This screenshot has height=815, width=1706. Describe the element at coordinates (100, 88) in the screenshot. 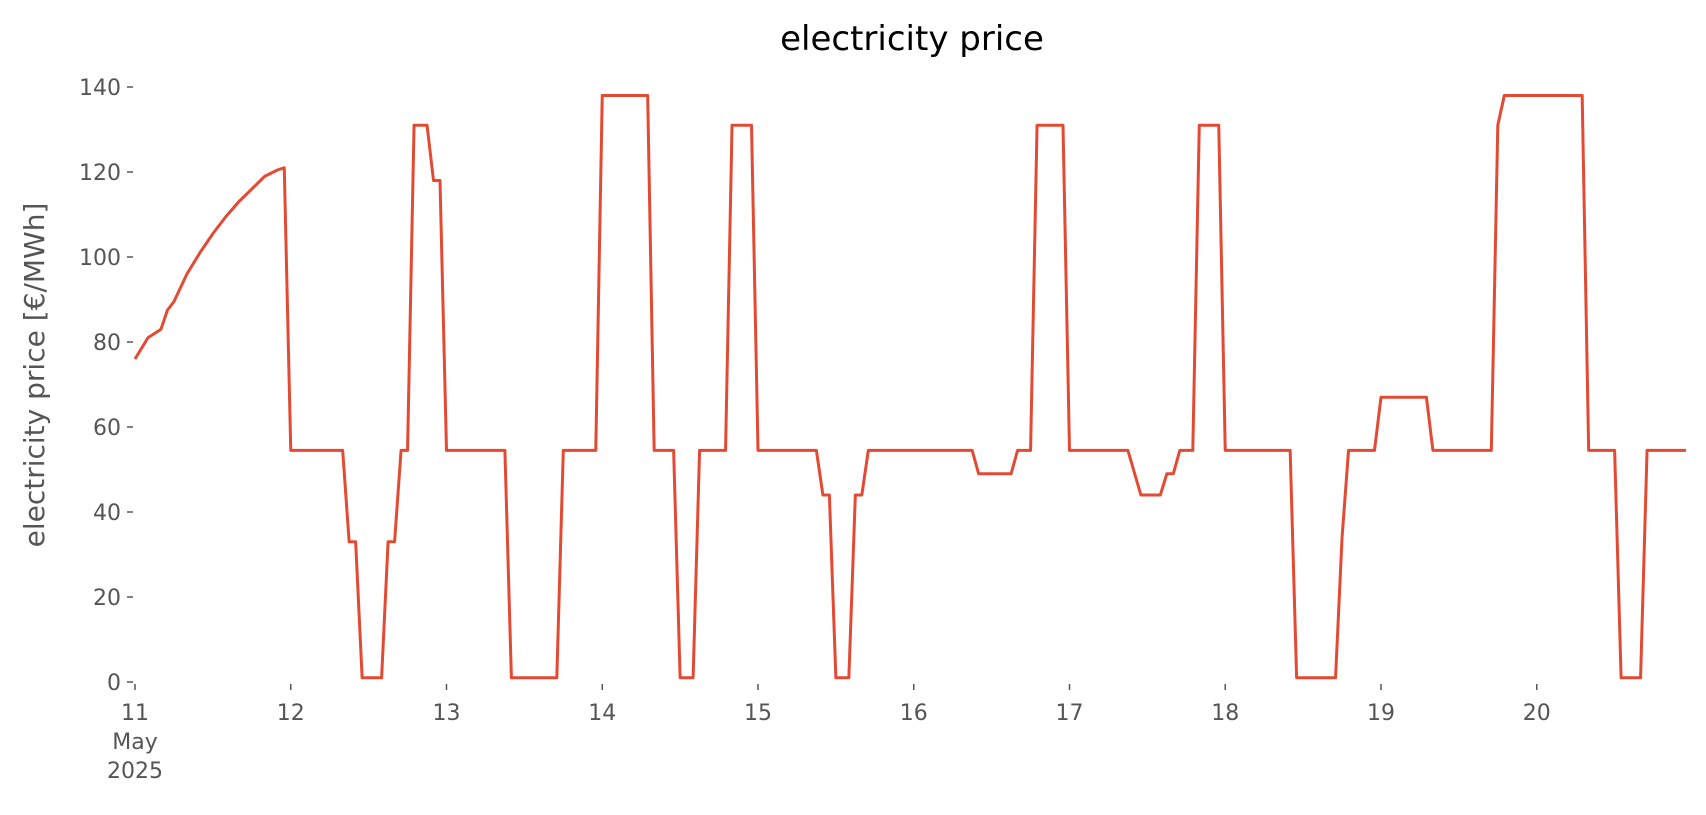

I see `y-tick-label: 140` at that location.